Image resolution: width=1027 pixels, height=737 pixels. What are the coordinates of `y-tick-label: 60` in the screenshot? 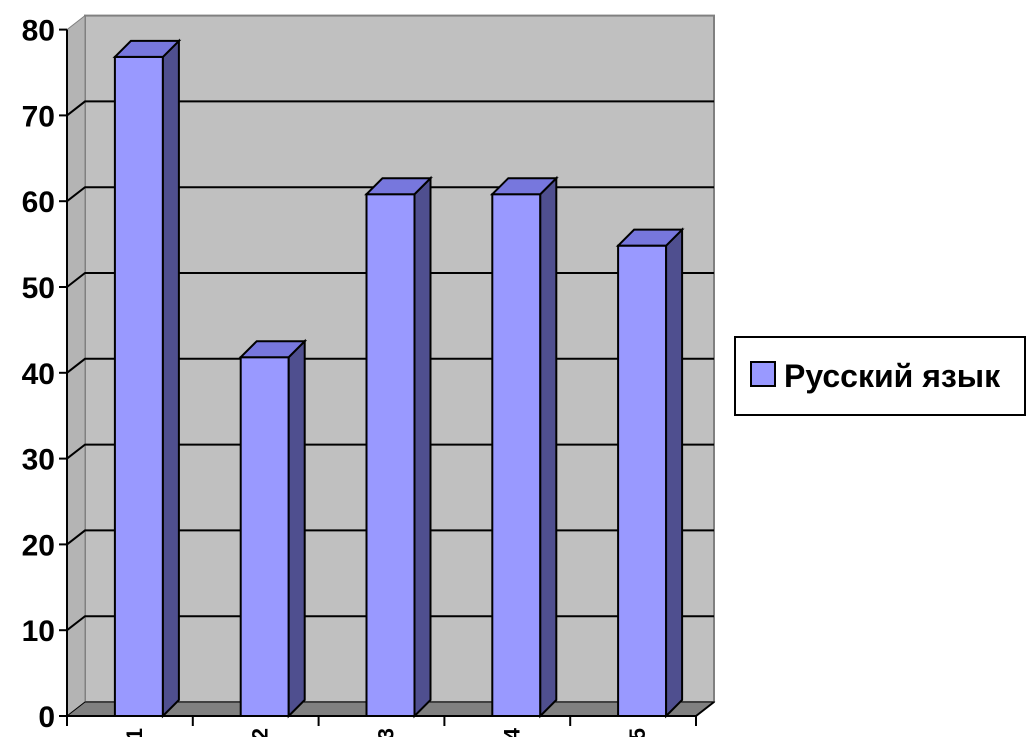 It's located at (38, 202).